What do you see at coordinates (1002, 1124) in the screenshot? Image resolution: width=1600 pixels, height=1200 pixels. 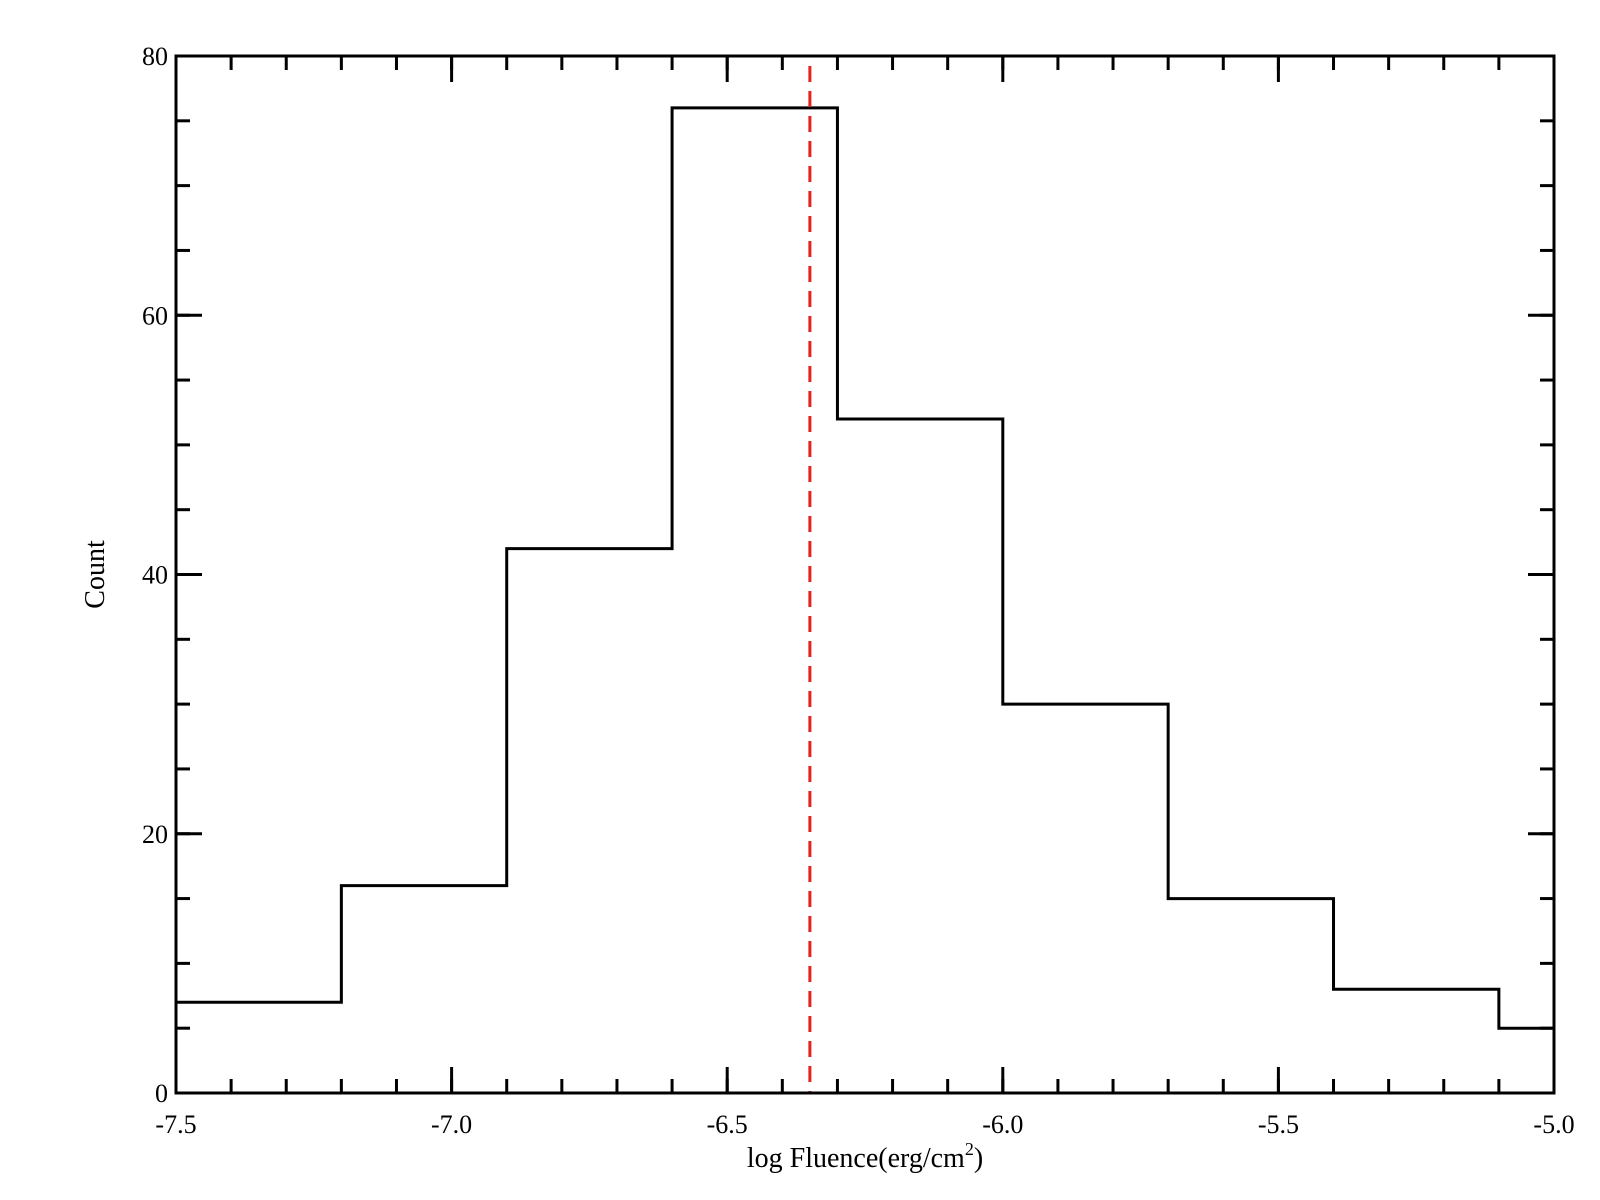 I see `x-tick-label: -6.0` at bounding box center [1002, 1124].